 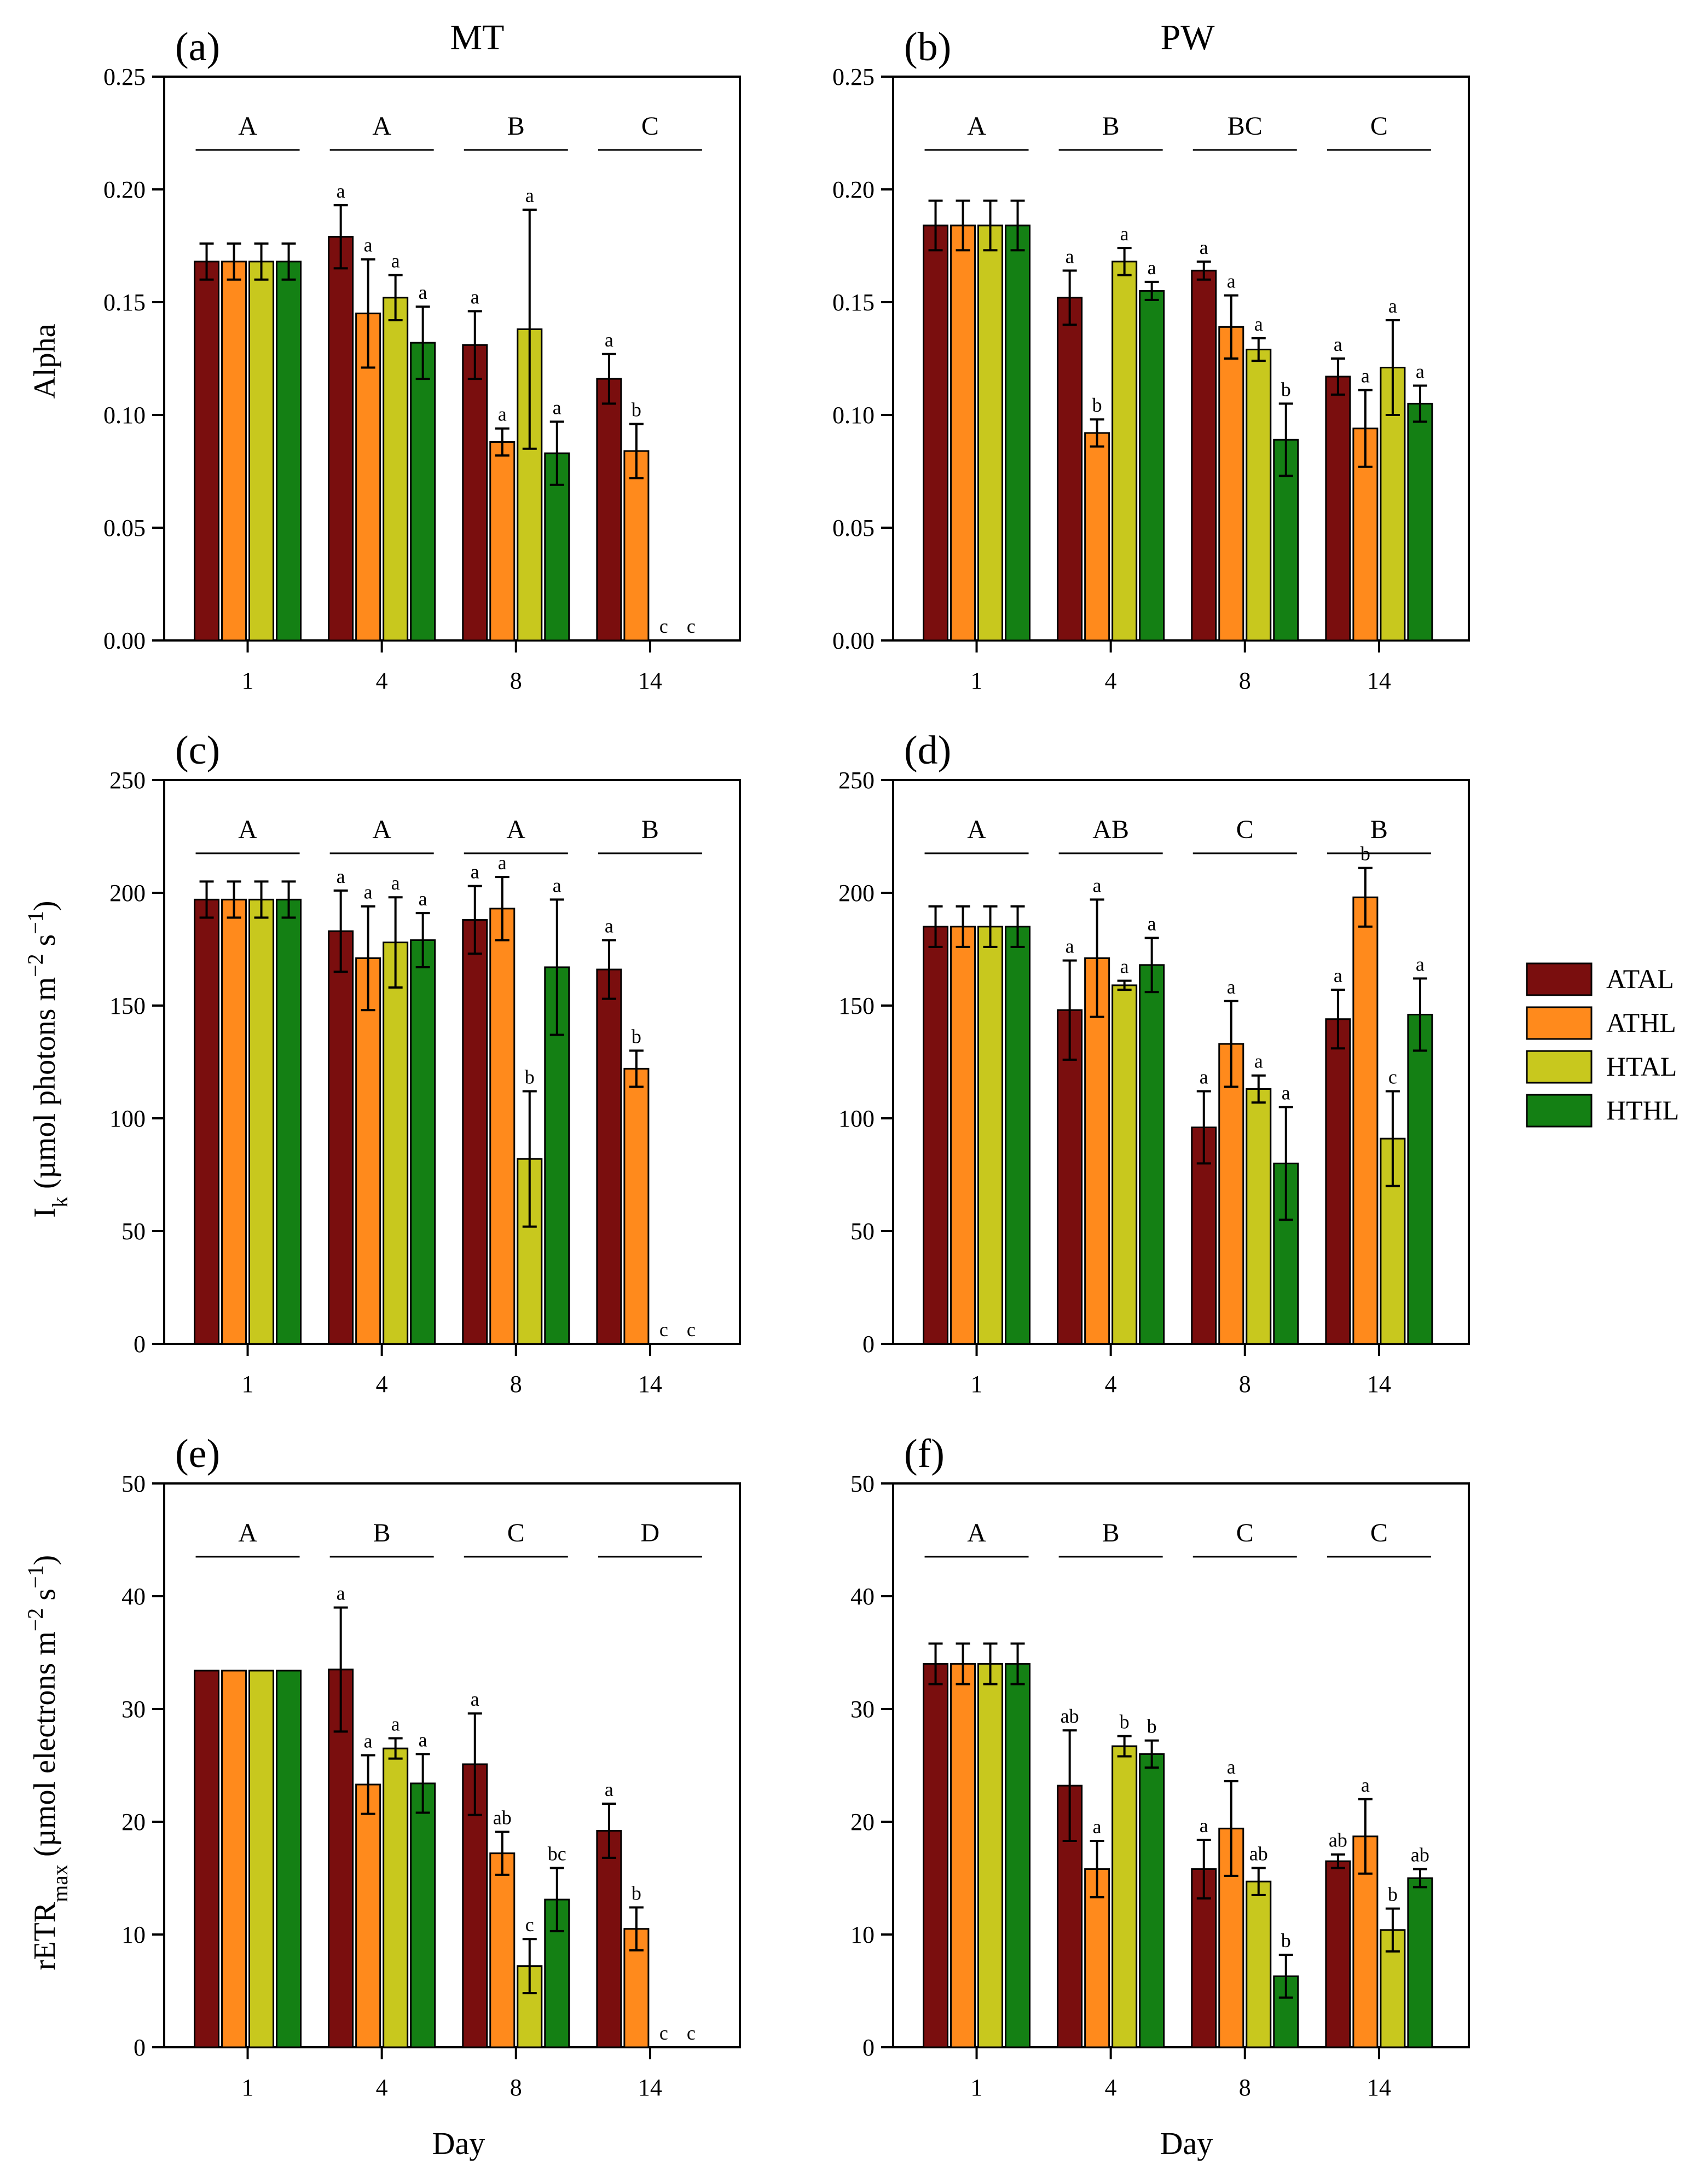 What do you see at coordinates (857, 1118) in the screenshot?
I see `y-tick-label: 100` at bounding box center [857, 1118].